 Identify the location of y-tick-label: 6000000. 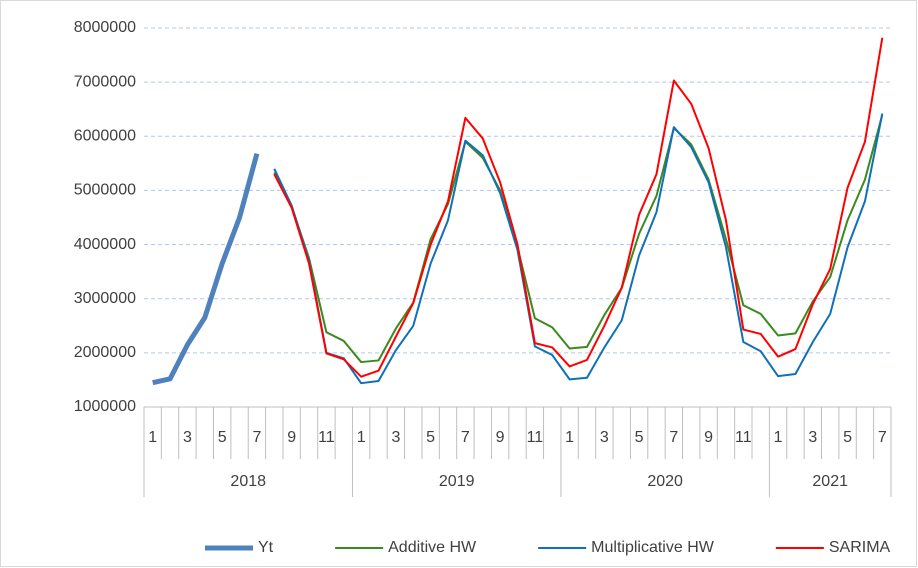
(105, 136).